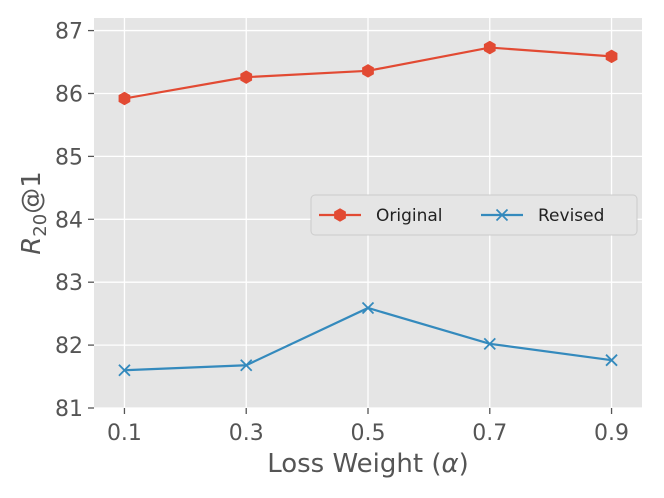 The width and height of the screenshot is (664, 498). I want to click on legend: Original Revised, so click(474, 215).